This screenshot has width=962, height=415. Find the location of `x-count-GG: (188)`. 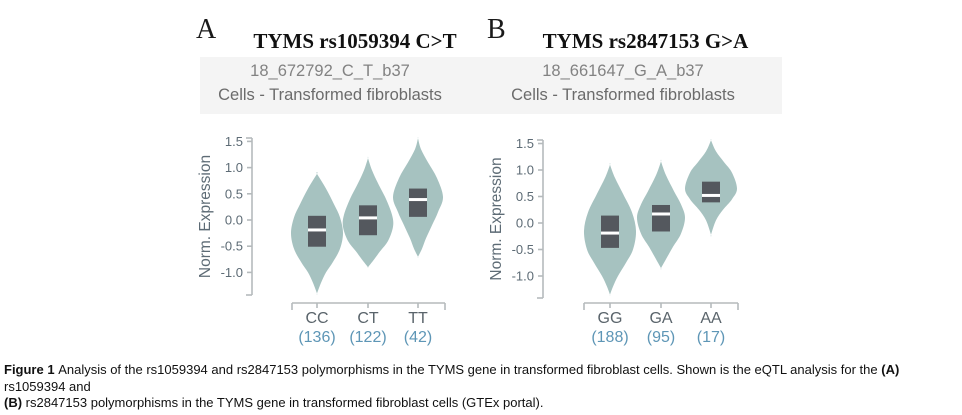

x-count-GG: (188) is located at coordinates (609, 337).